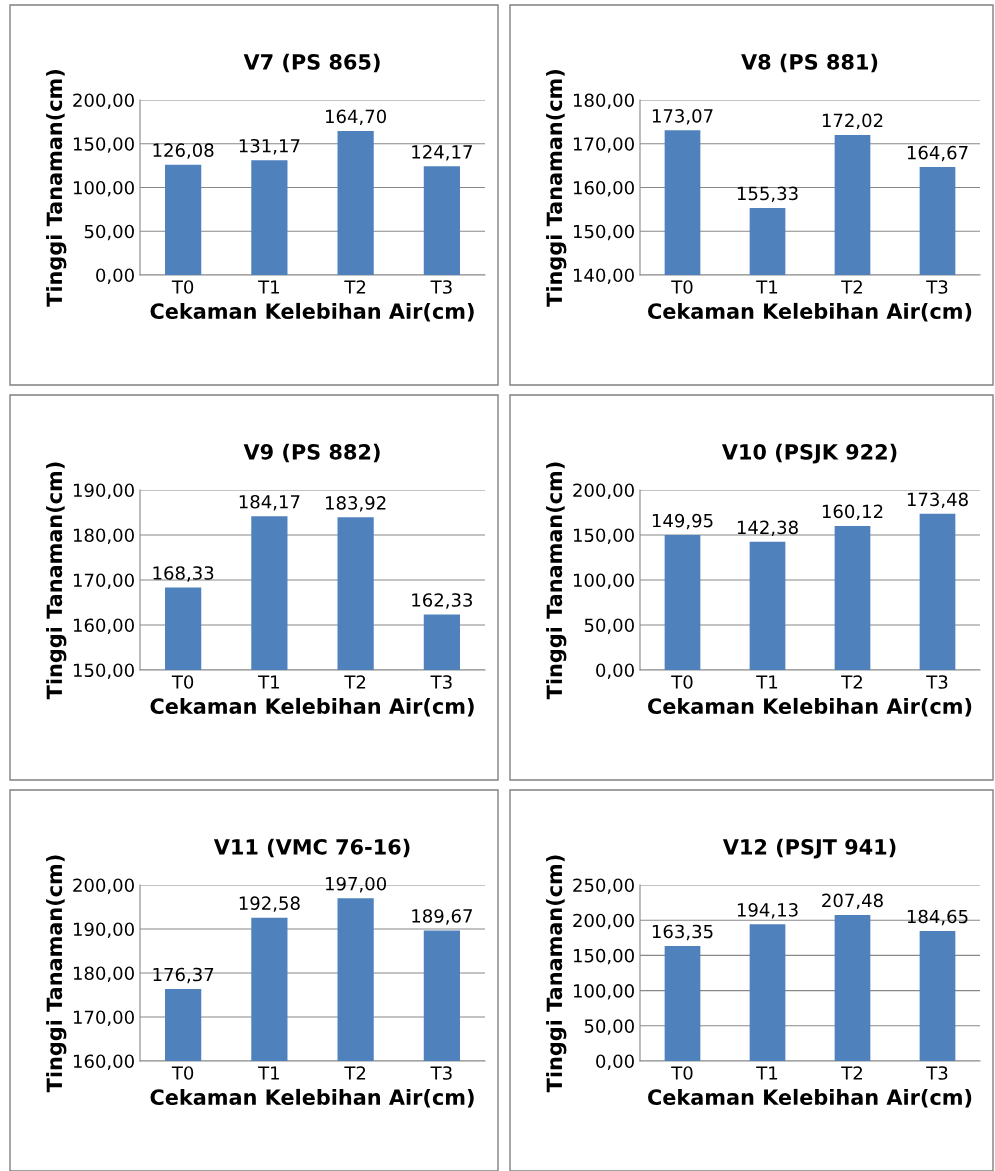 Image resolution: width=995 pixels, height=1171 pixels. I want to click on chart-title: V12 (PSJT 941), so click(809, 848).